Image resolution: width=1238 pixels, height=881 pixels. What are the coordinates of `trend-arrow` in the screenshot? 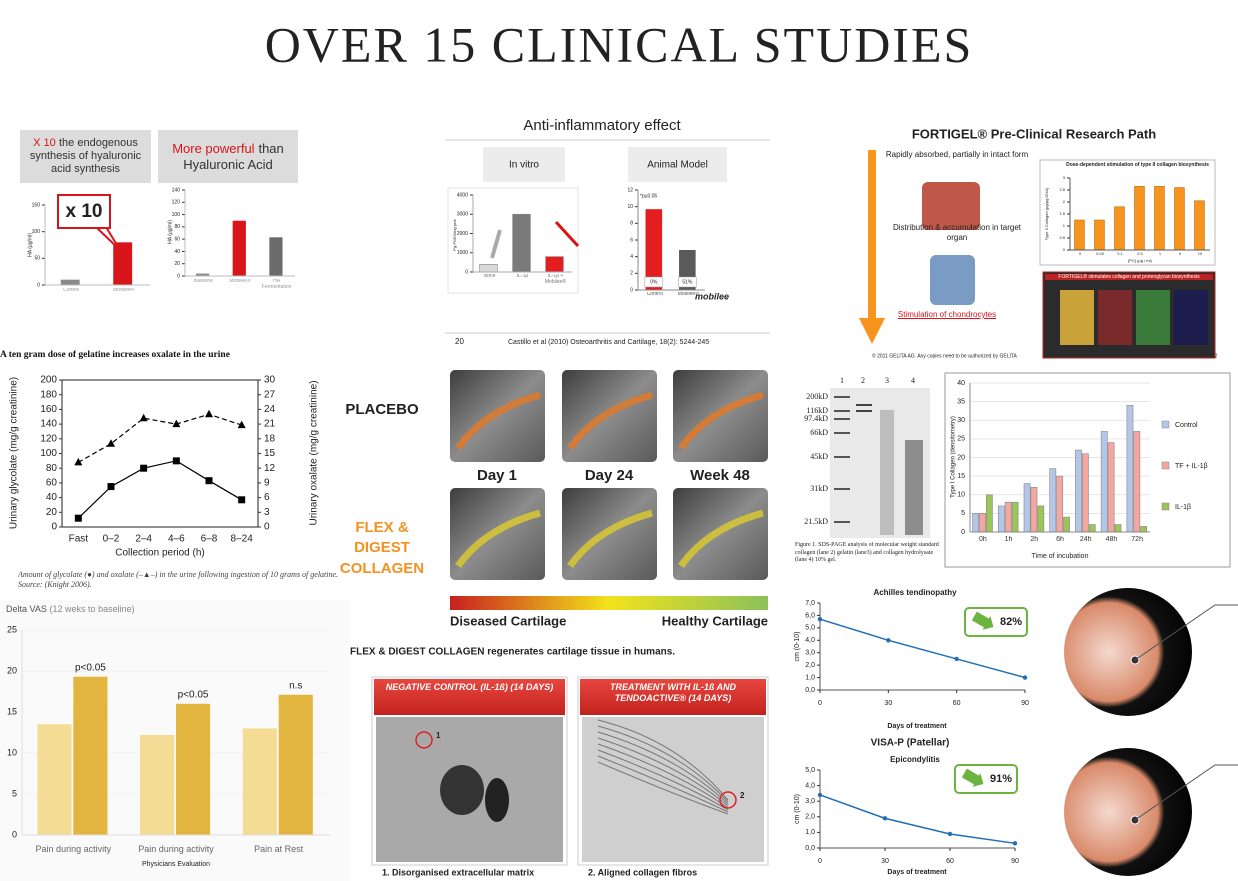 It's located at (496, 244).